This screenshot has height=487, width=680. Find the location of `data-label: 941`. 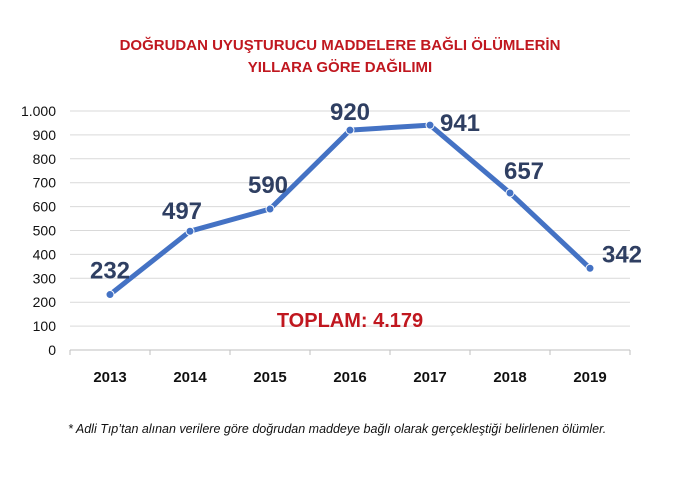

data-label: 941 is located at coordinates (460, 123).